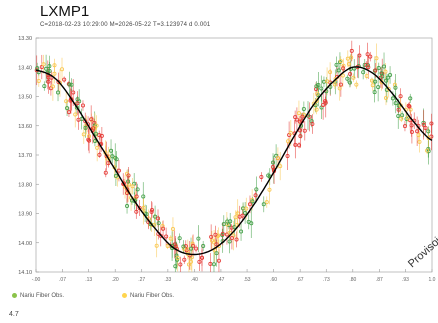 This screenshot has width=438, height=323. What do you see at coordinates (36, 280) in the screenshot?
I see `x-tick-label: -.00` at bounding box center [36, 280].